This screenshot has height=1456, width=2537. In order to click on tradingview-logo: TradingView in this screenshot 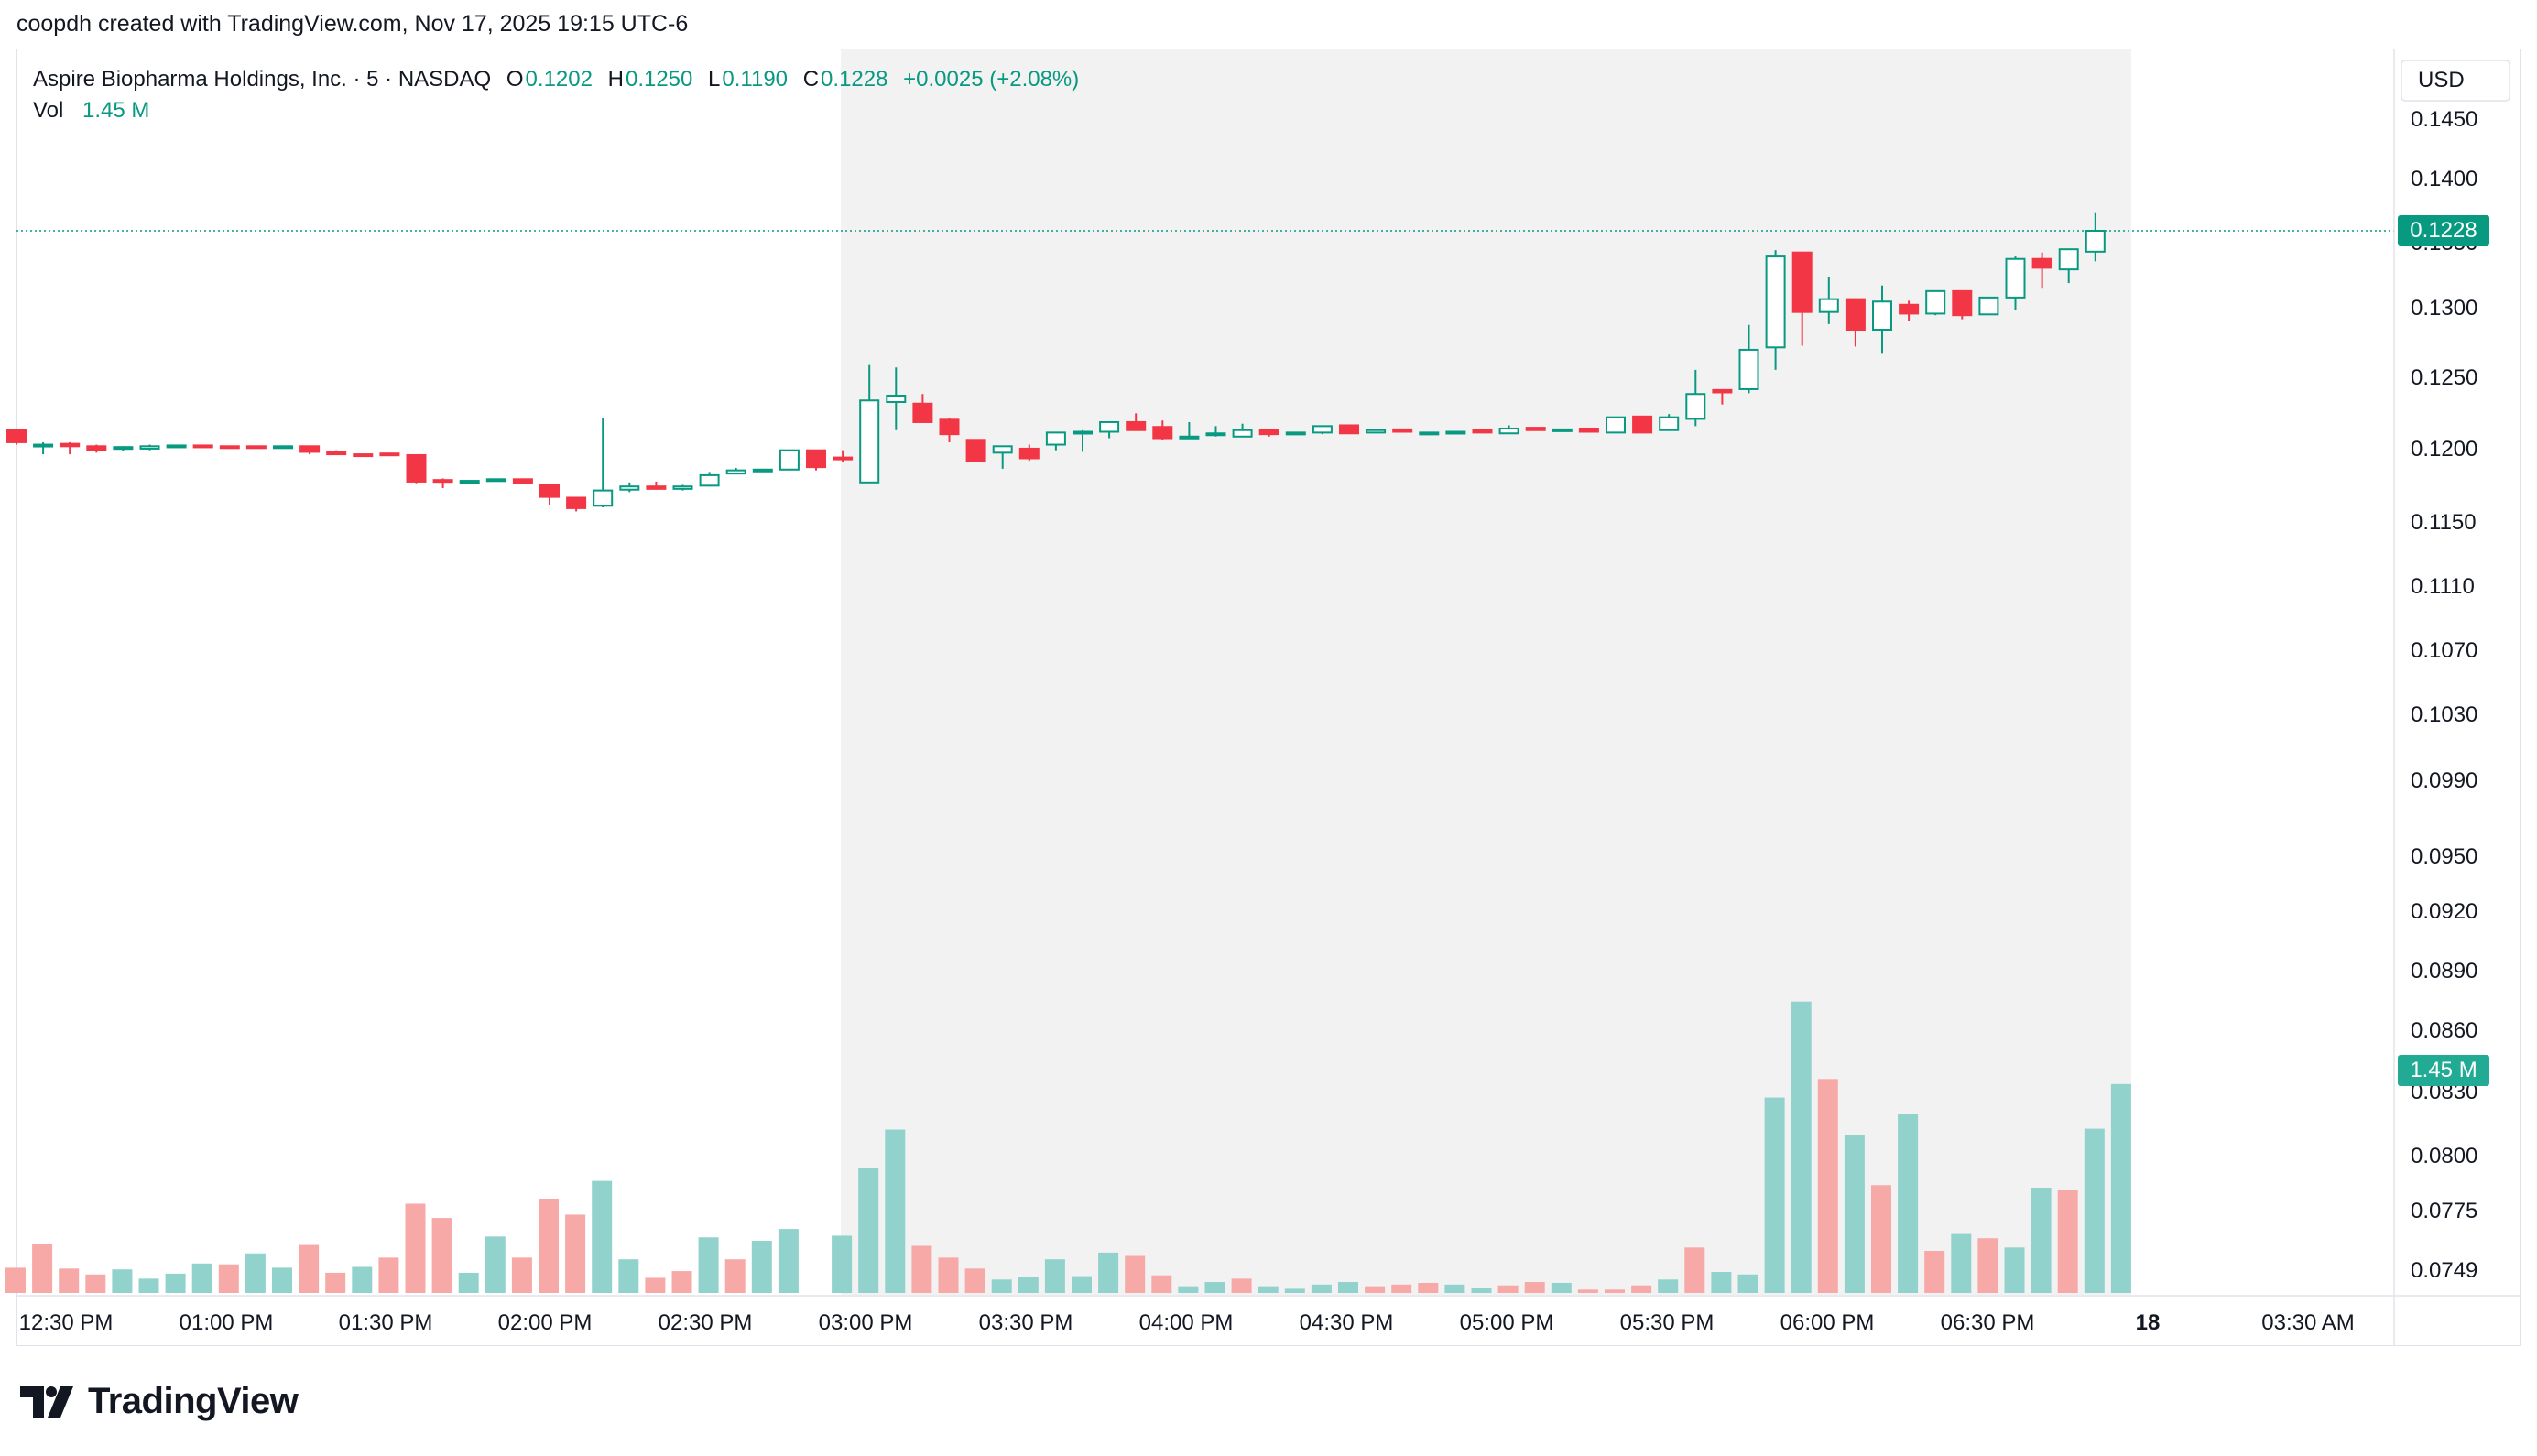, I will do `click(159, 1401)`.